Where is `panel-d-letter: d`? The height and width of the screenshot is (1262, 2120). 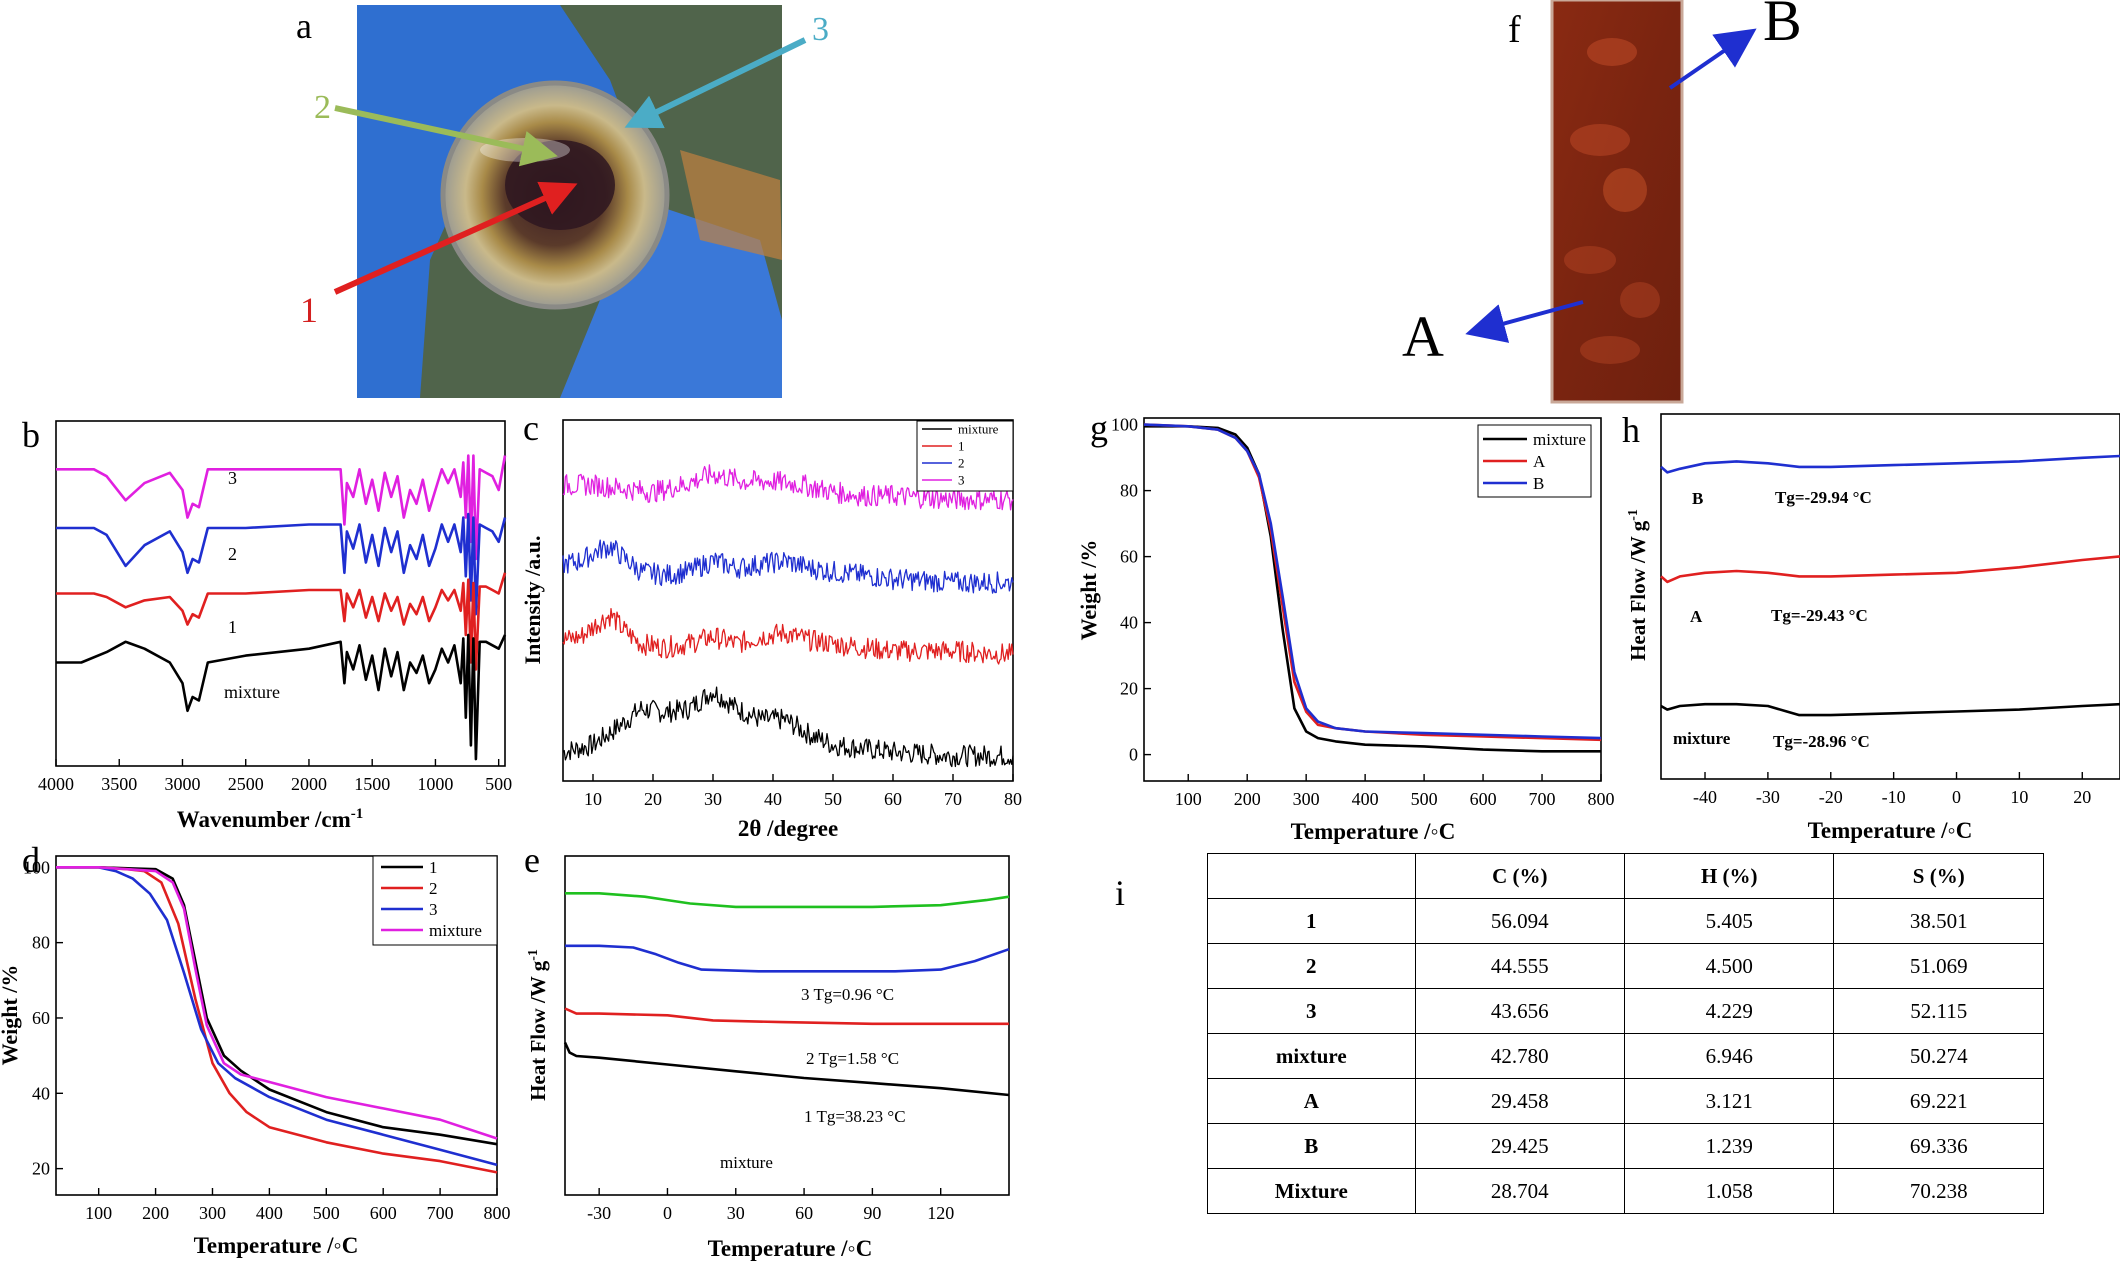
panel-d-letter: d is located at coordinates (31, 860).